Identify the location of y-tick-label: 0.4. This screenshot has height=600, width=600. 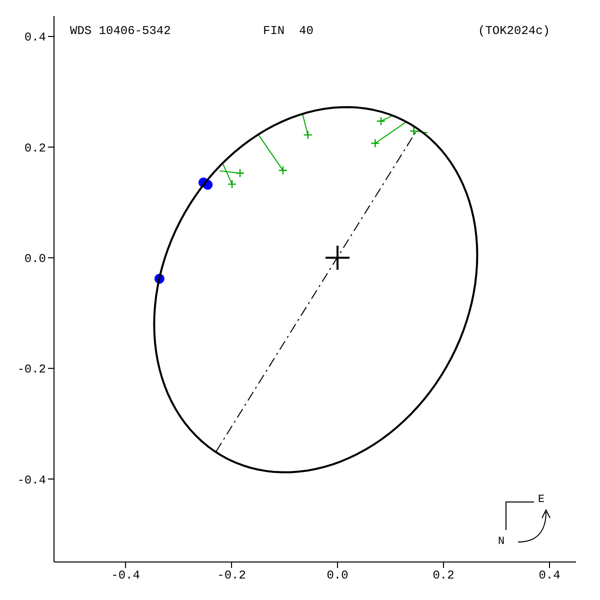
(35, 37).